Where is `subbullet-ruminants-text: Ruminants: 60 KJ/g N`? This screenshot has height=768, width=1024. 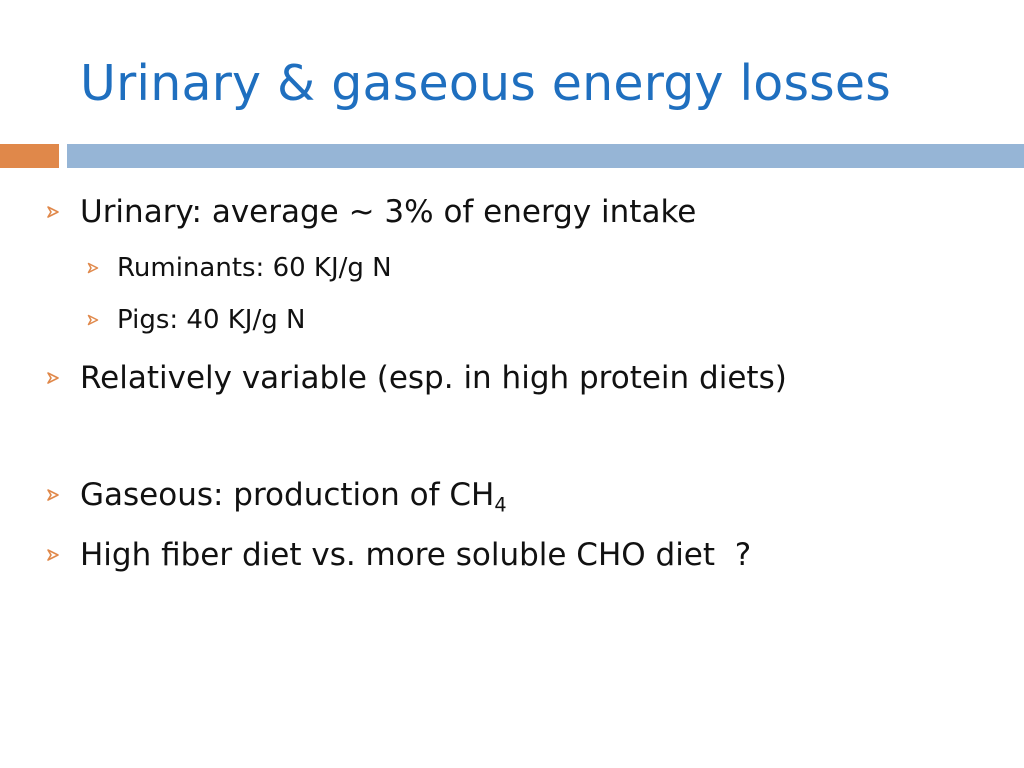
subbullet-ruminants-text: Ruminants: 60 KJ/g N is located at coordinates (254, 268).